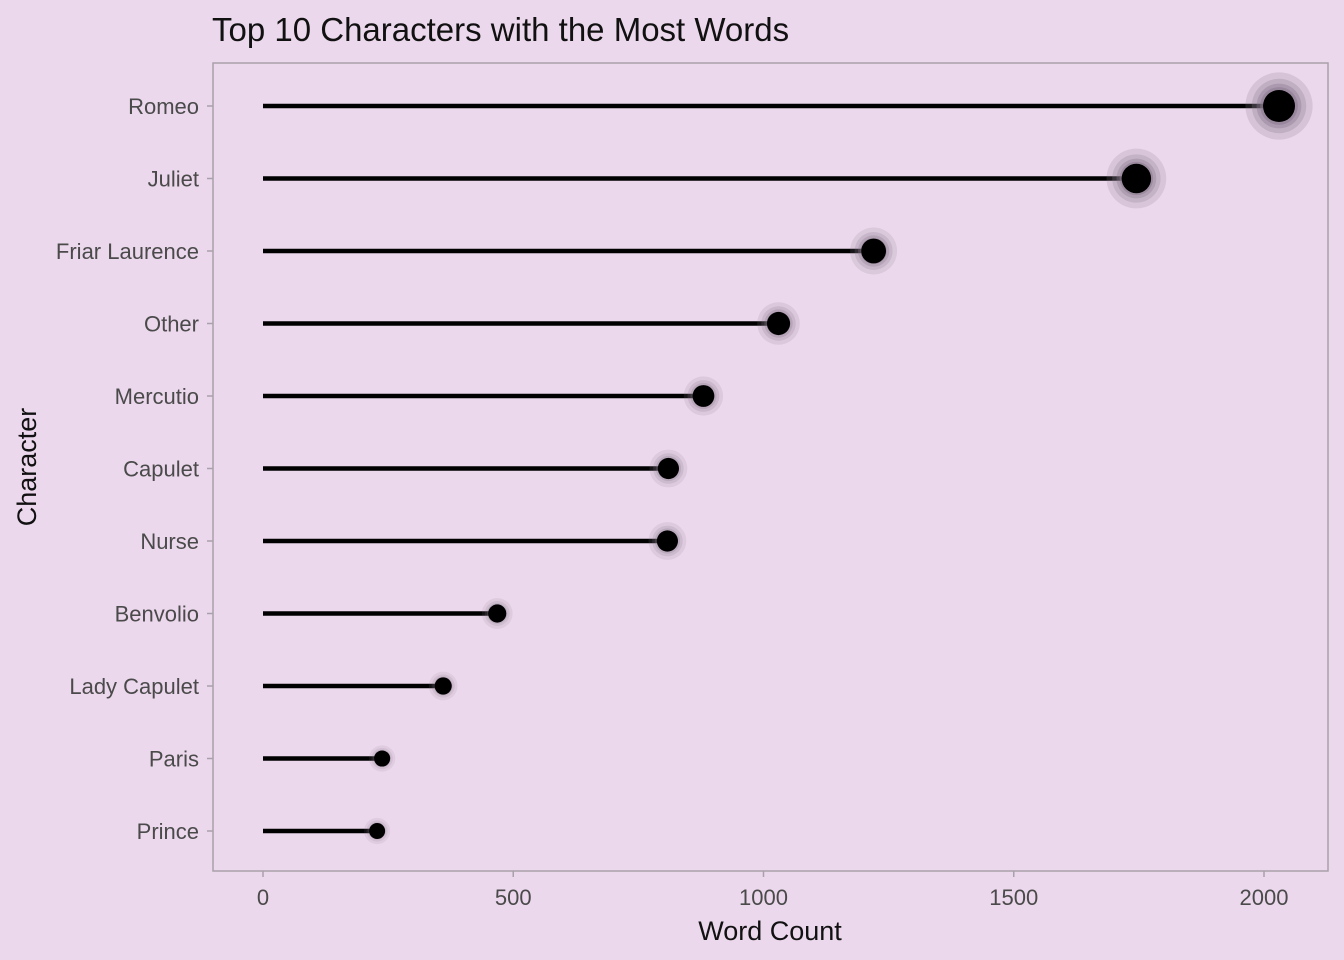 Image resolution: width=1344 pixels, height=960 pixels. Describe the element at coordinates (163, 106) in the screenshot. I see `y-tick-label: Romeo` at that location.